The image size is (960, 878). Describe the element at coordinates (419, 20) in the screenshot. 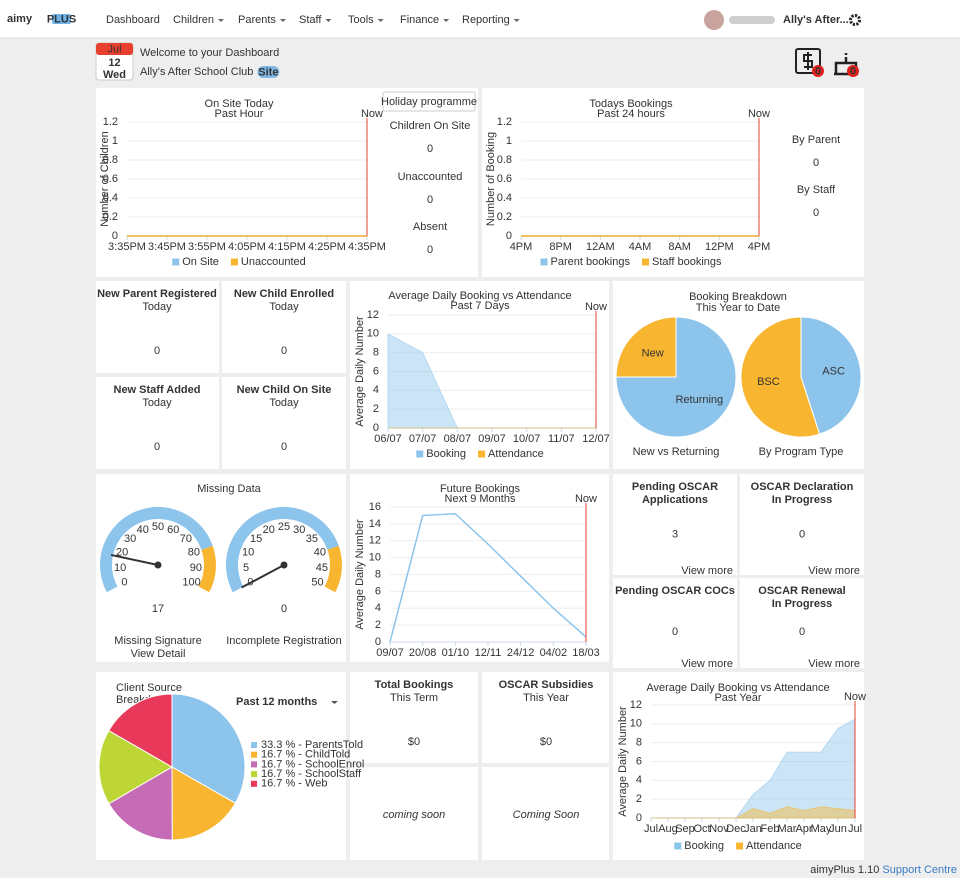

I see `nav-item: Finance` at that location.